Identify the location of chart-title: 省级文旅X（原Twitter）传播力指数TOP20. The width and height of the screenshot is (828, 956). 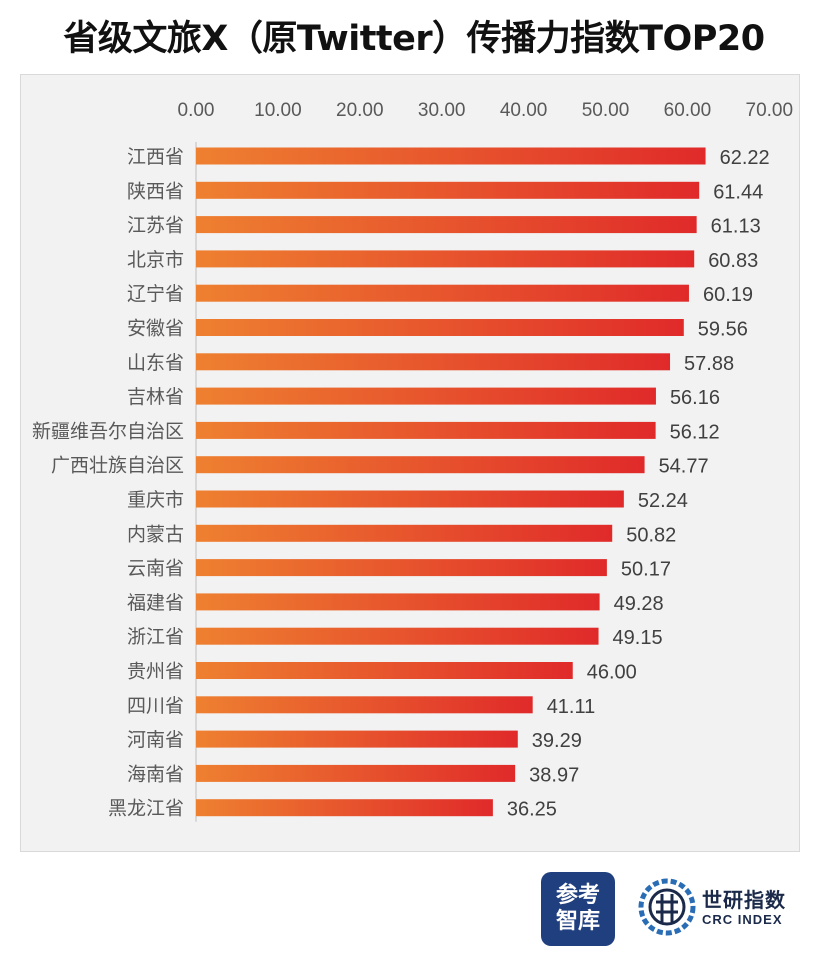
(414, 39).